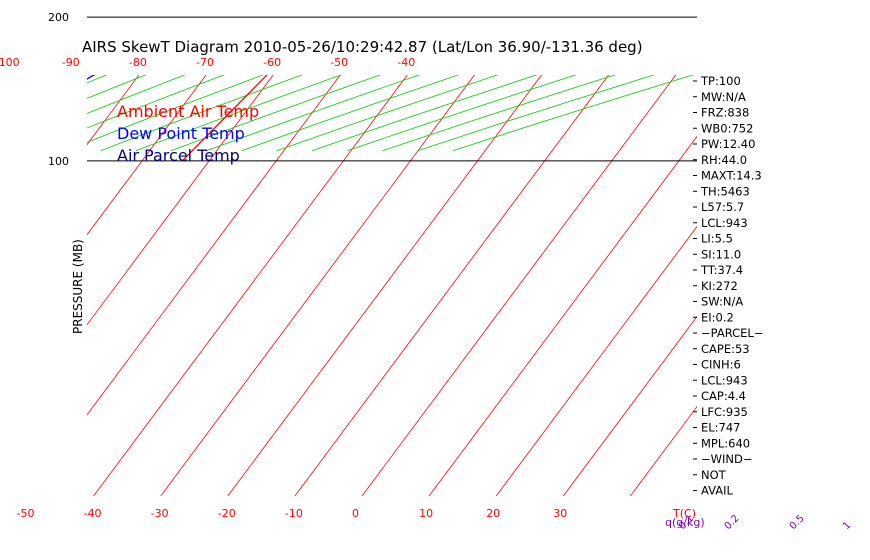 This screenshot has width=870, height=560. Describe the element at coordinates (339, 62) in the screenshot. I see `top-temp-tick-label: -50` at that location.